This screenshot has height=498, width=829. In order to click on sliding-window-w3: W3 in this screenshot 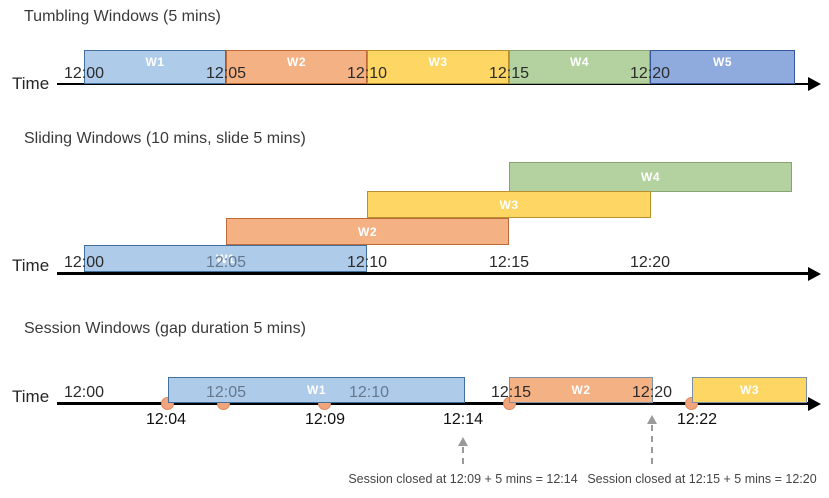, I will do `click(509, 204)`.